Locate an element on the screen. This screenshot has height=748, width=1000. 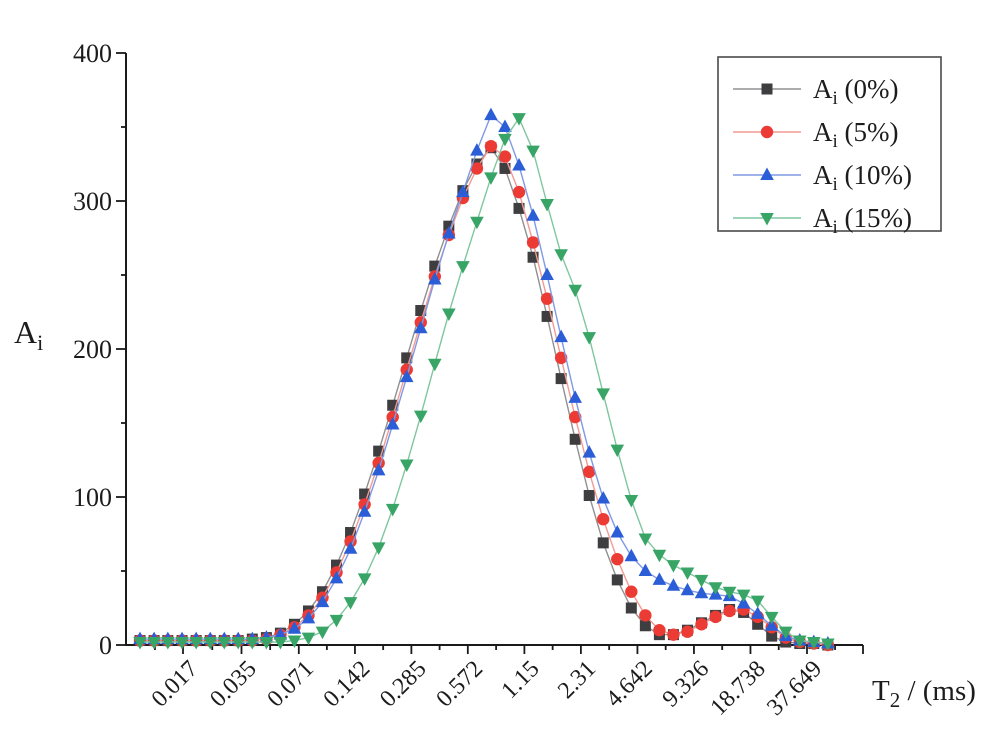
x-tick-label: 2.31 is located at coordinates (577, 680).